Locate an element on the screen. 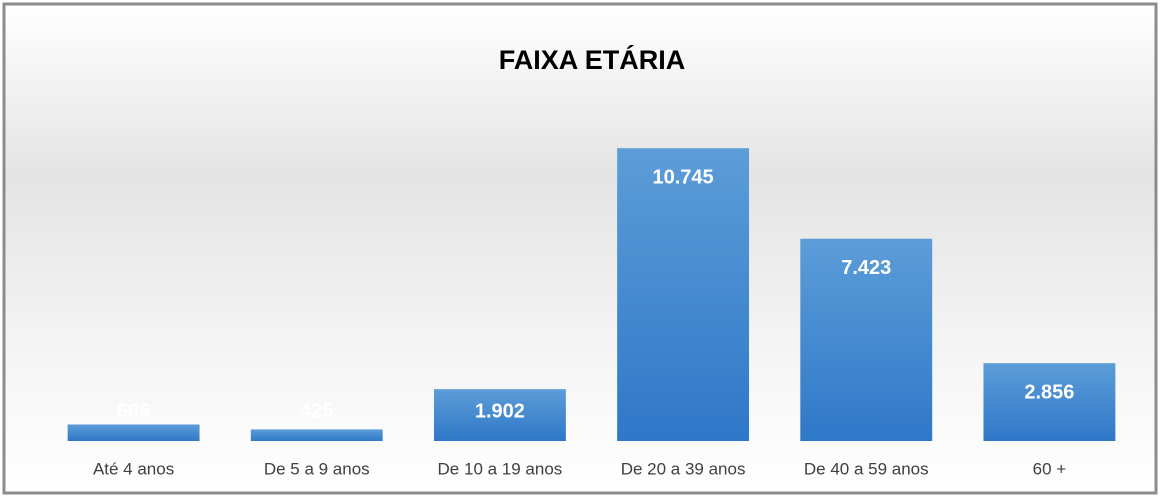  data-label: 1.902 is located at coordinates (500, 411).